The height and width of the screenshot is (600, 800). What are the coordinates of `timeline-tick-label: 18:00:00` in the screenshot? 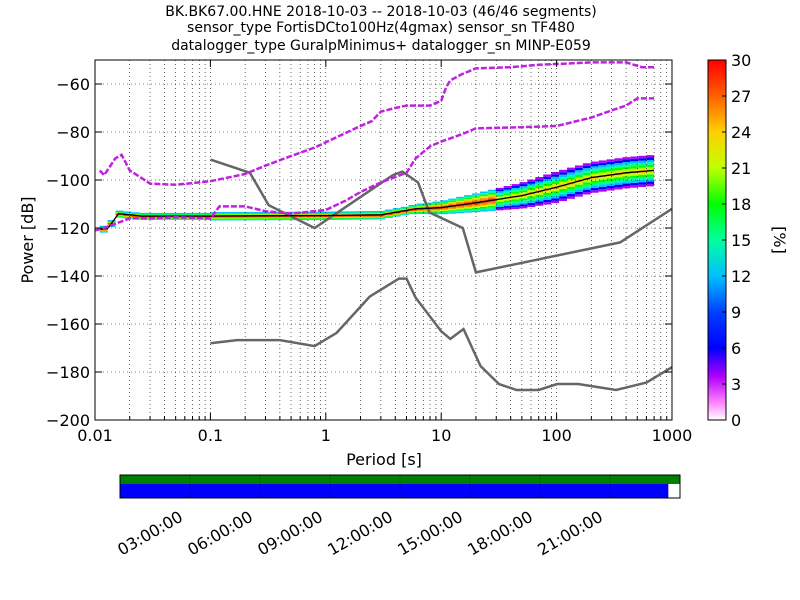 It's located at (500, 533).